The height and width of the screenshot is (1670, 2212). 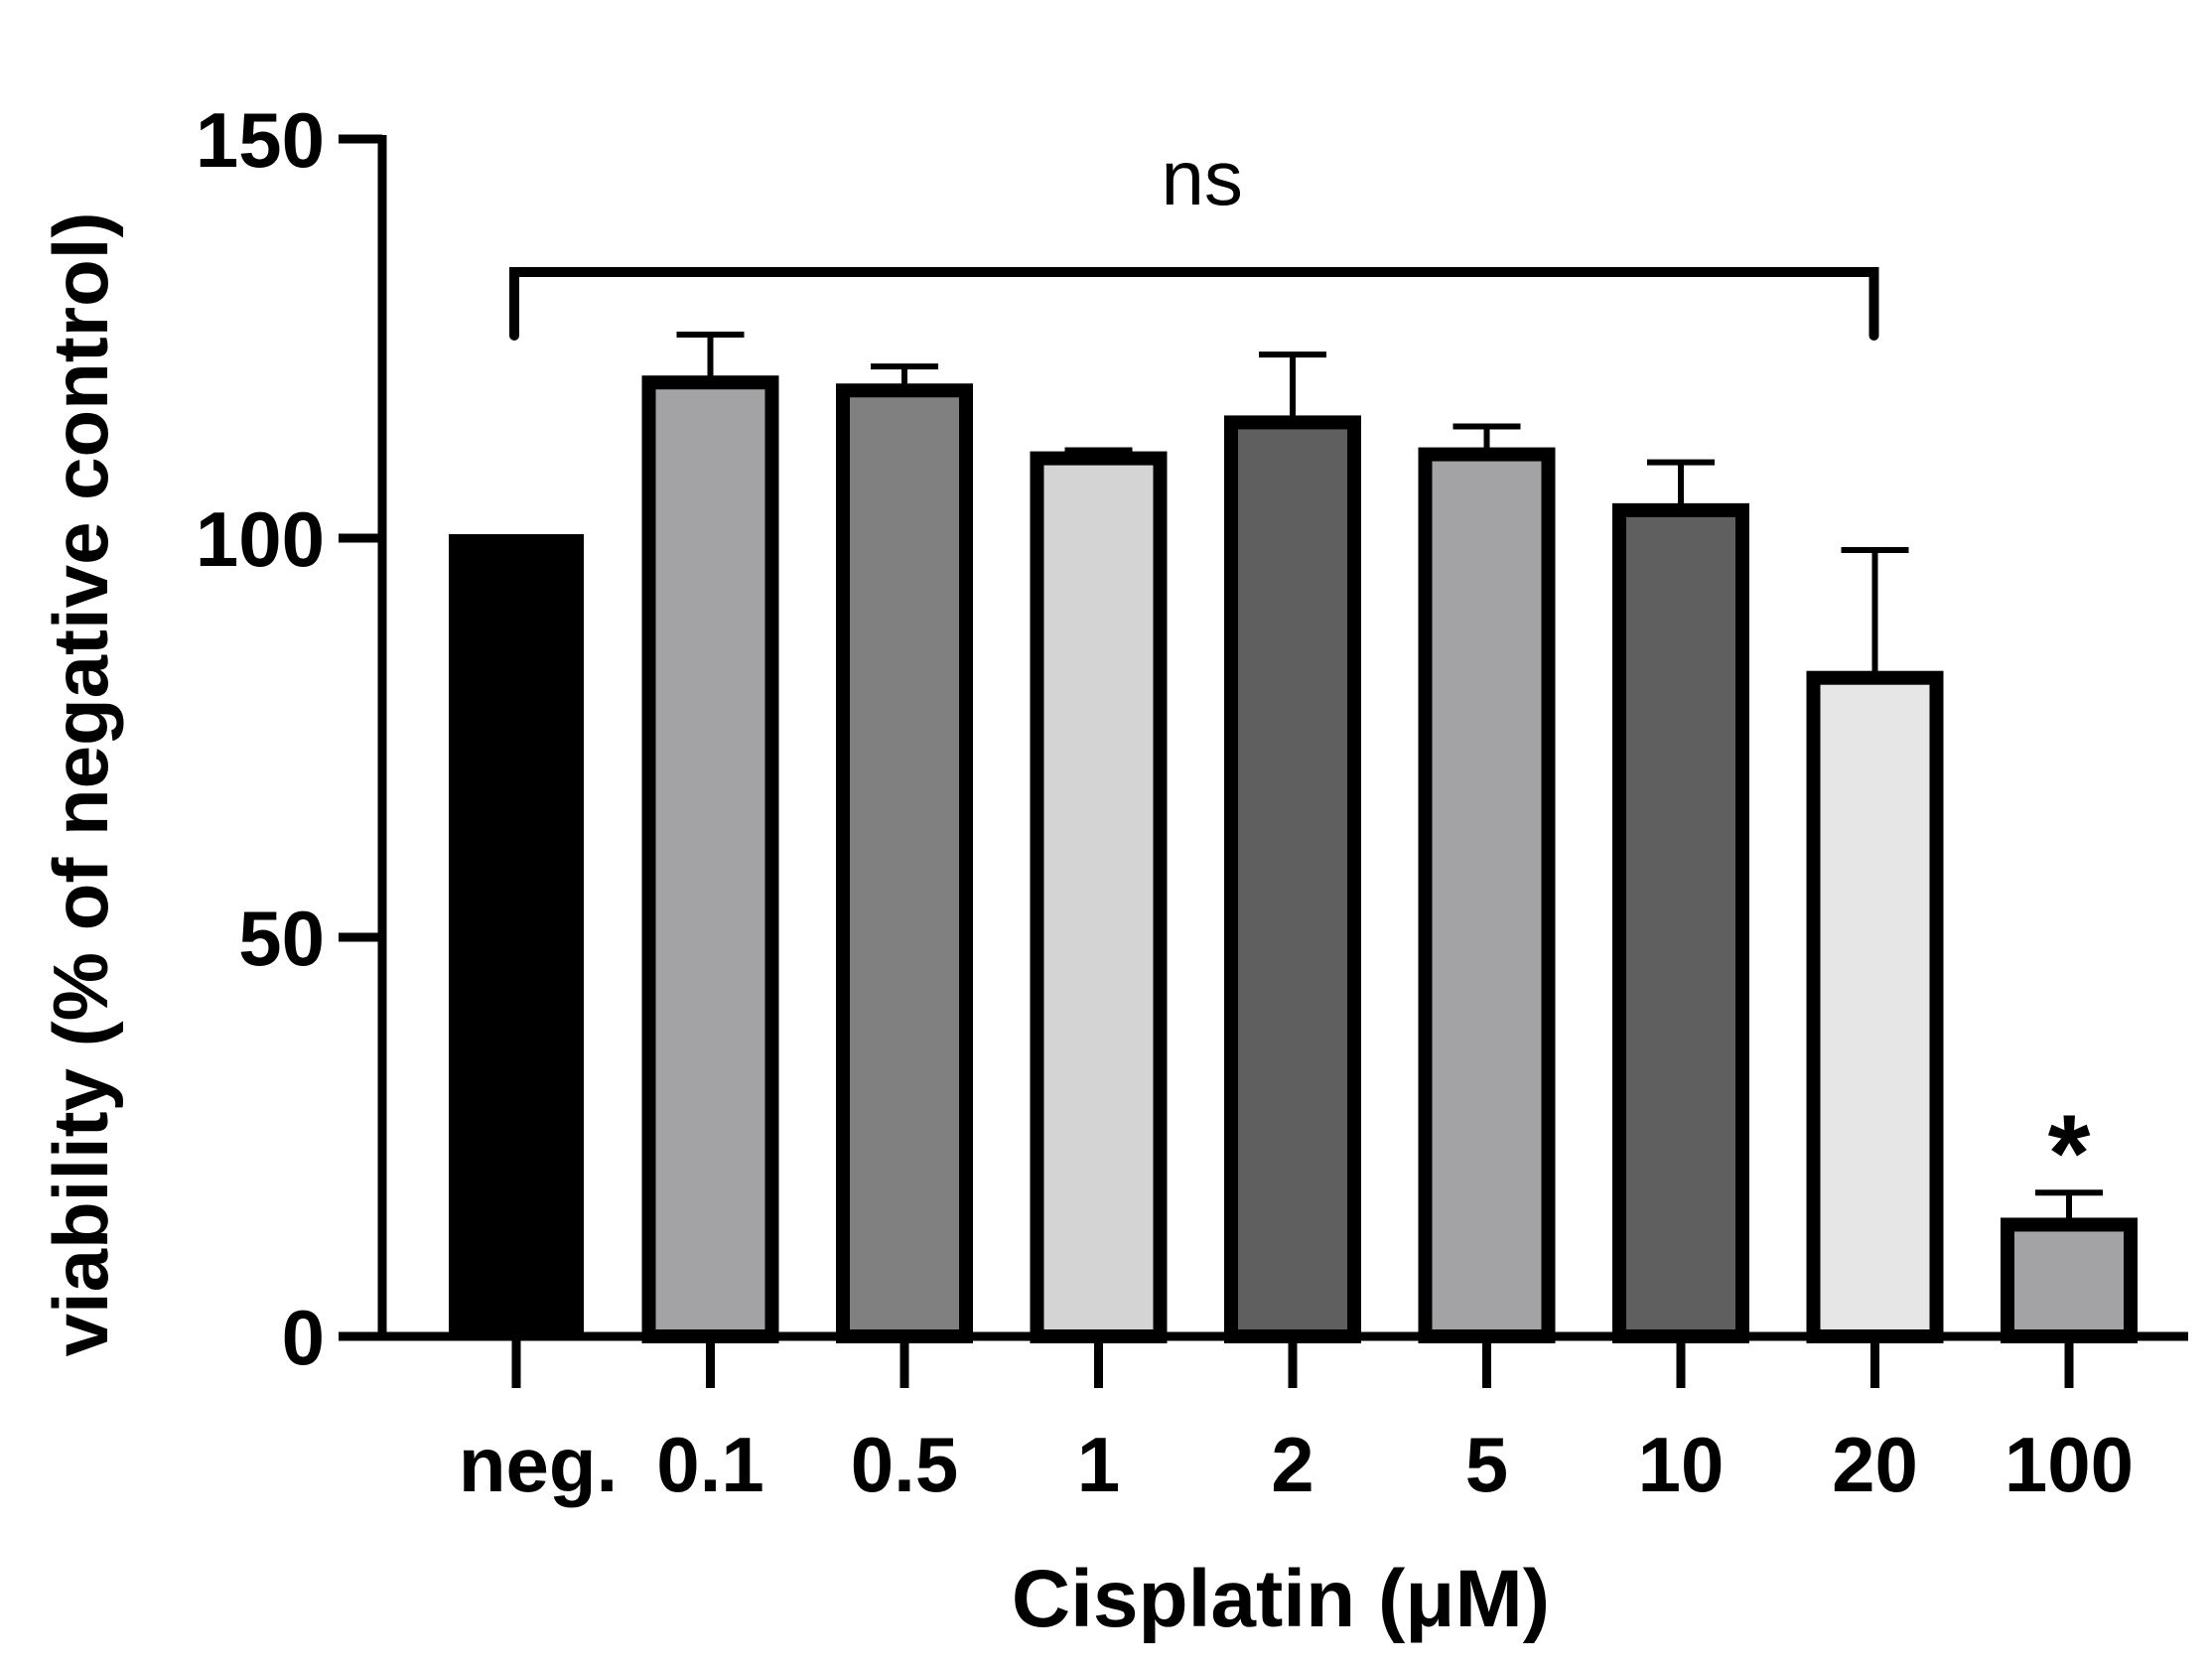 I want to click on y-tick-label: 50, so click(x=281, y=938).